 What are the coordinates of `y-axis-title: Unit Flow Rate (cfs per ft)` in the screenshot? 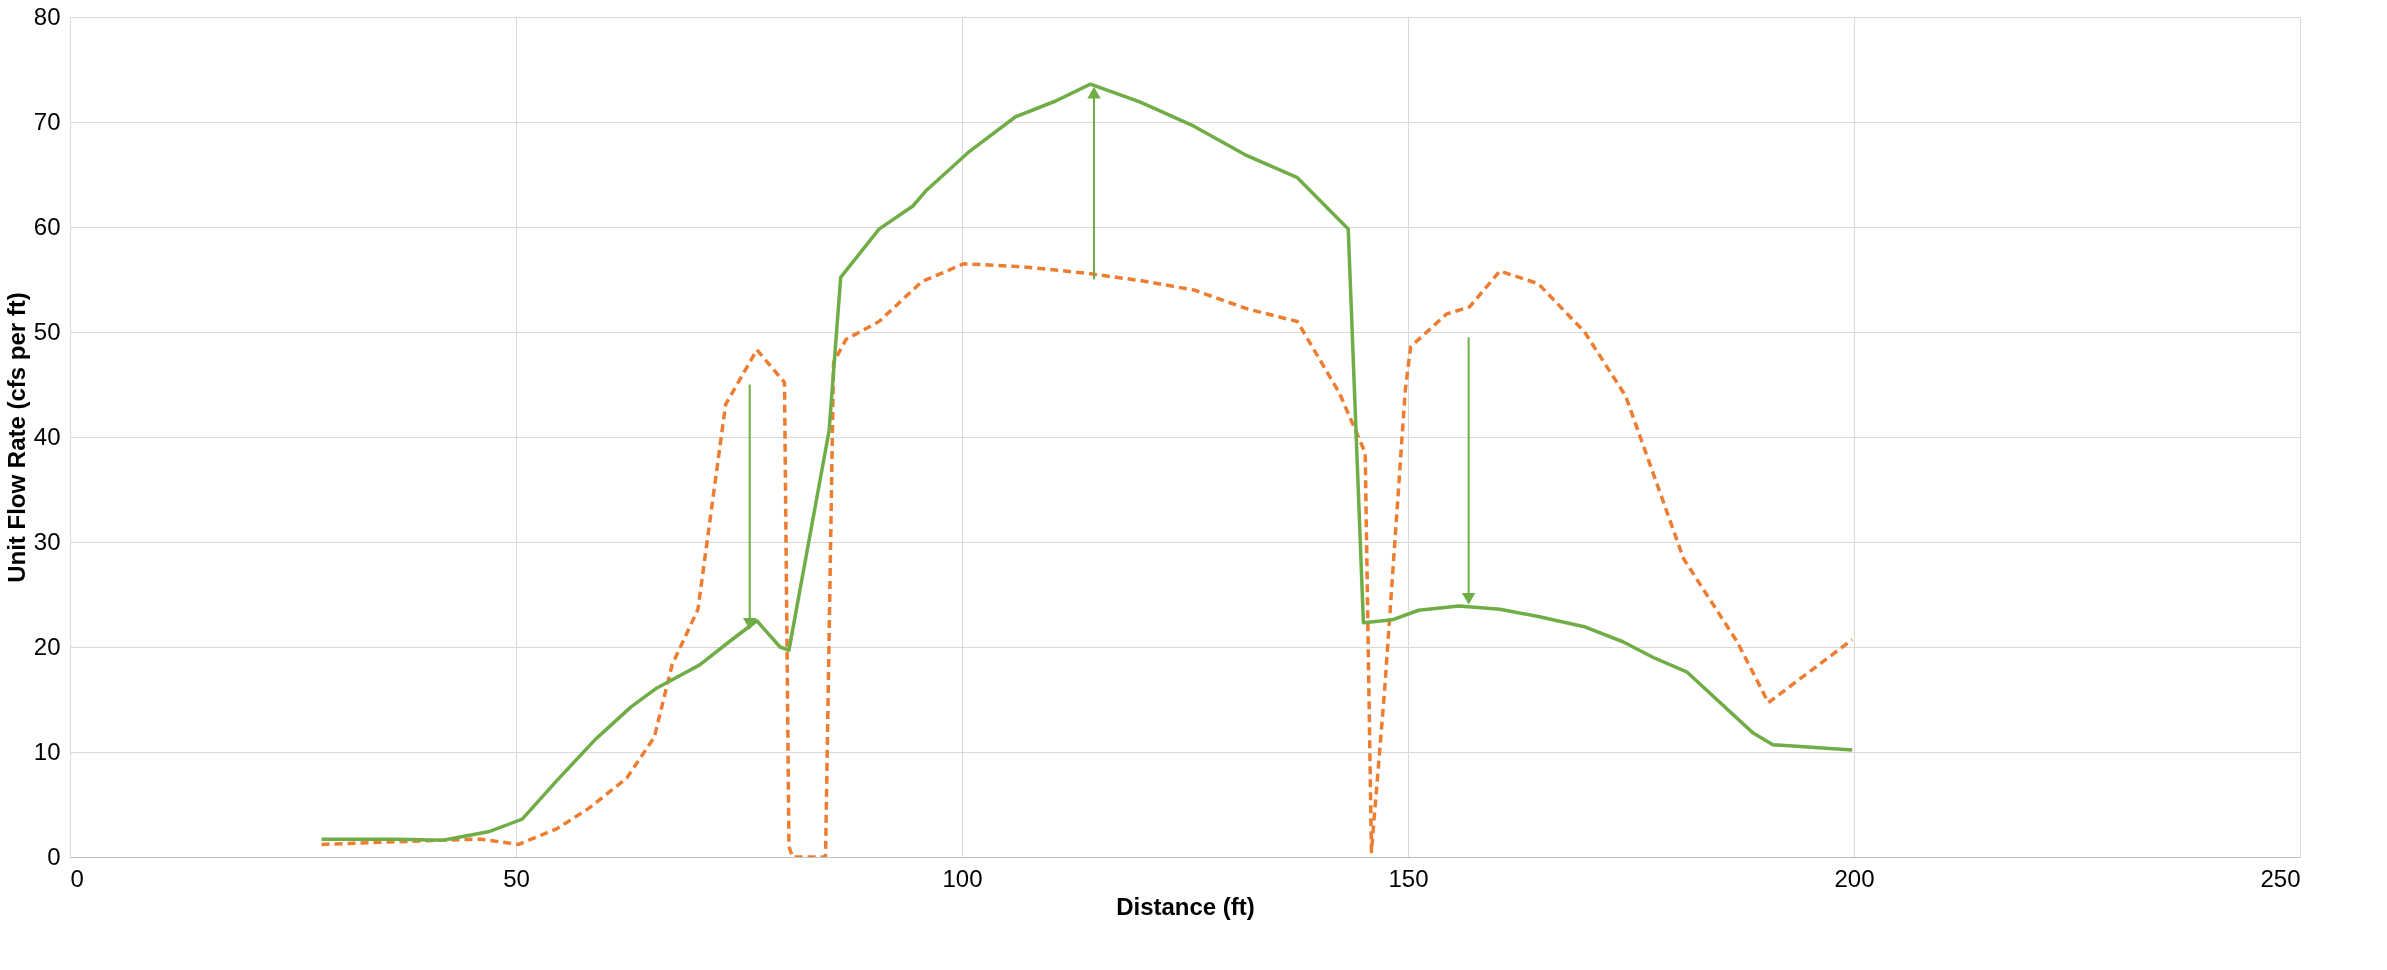 It's located at (16, 437).